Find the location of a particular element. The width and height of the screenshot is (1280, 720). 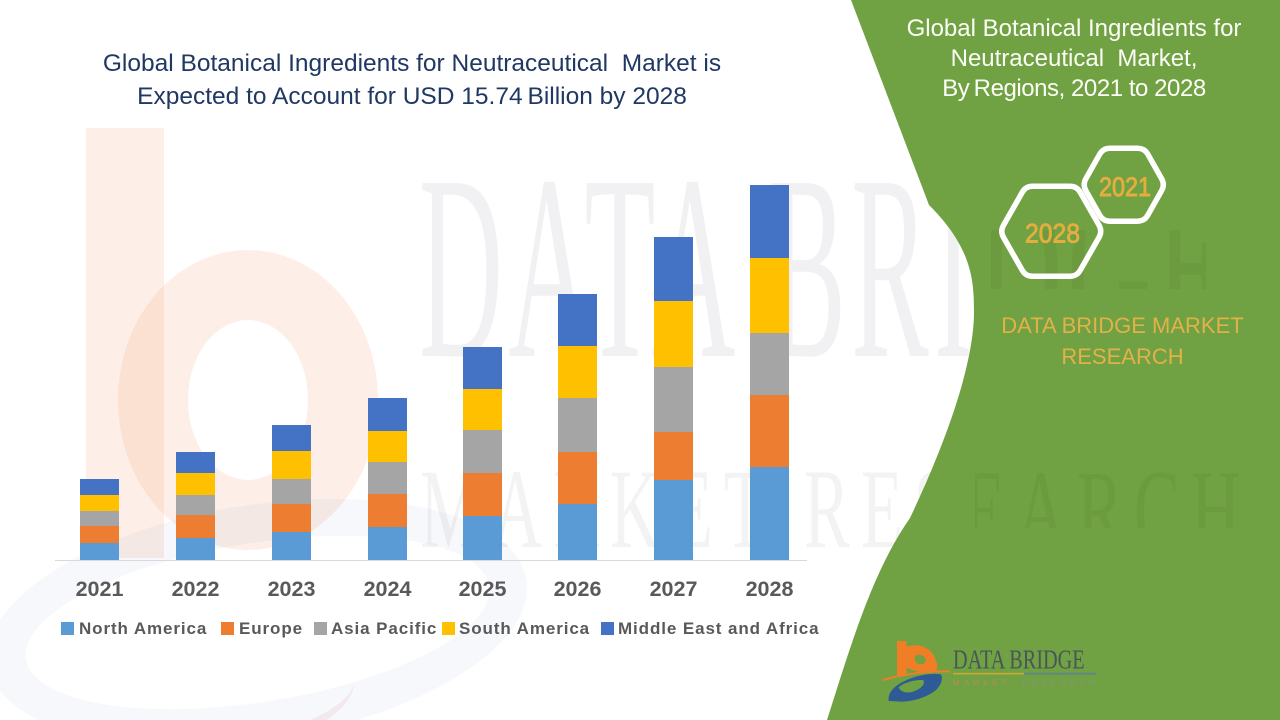

svg-text: DATA BRIDGE is located at coordinates (1019, 660).